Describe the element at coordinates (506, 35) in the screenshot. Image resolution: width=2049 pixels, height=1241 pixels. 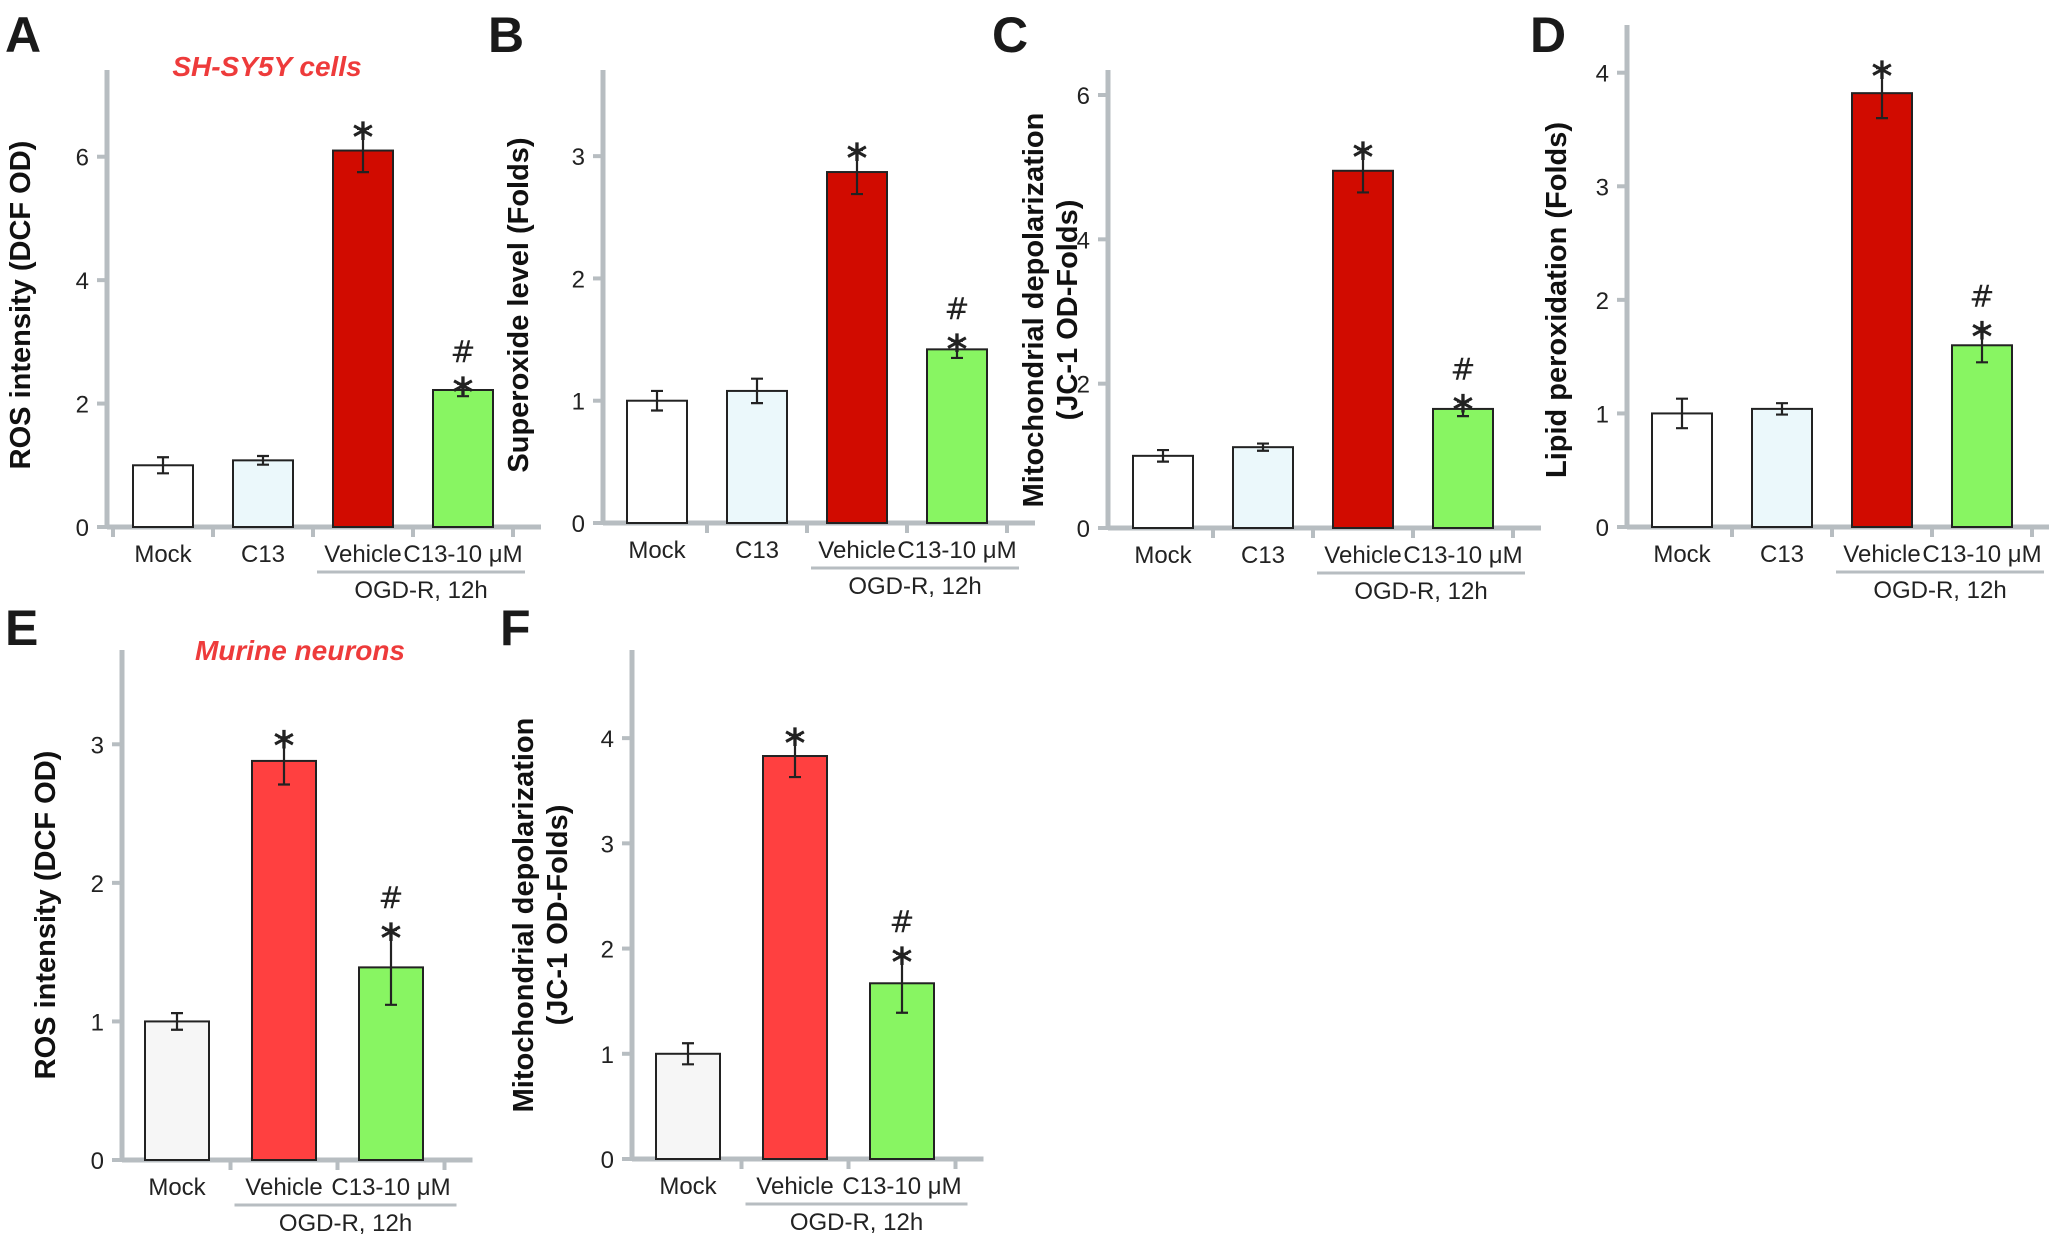
I see `panel-letter: B` at that location.